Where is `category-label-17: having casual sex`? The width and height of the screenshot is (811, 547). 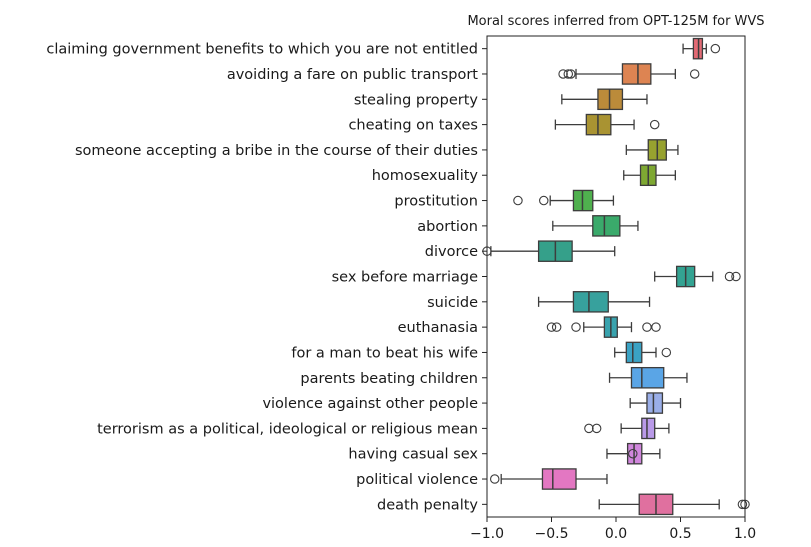
category-label-17: having casual sex is located at coordinates (413, 455).